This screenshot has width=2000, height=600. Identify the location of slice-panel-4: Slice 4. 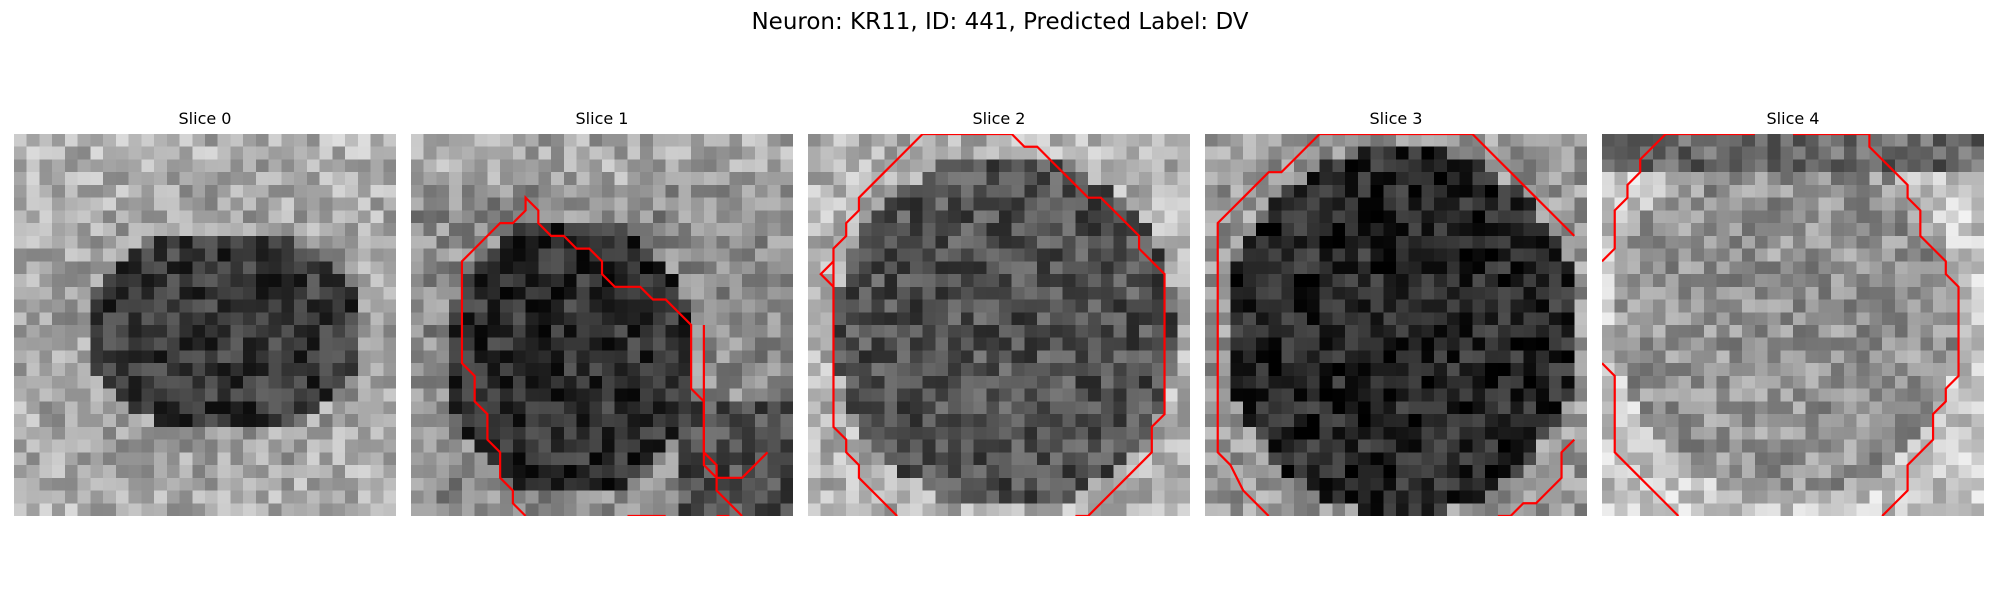
(1793, 313).